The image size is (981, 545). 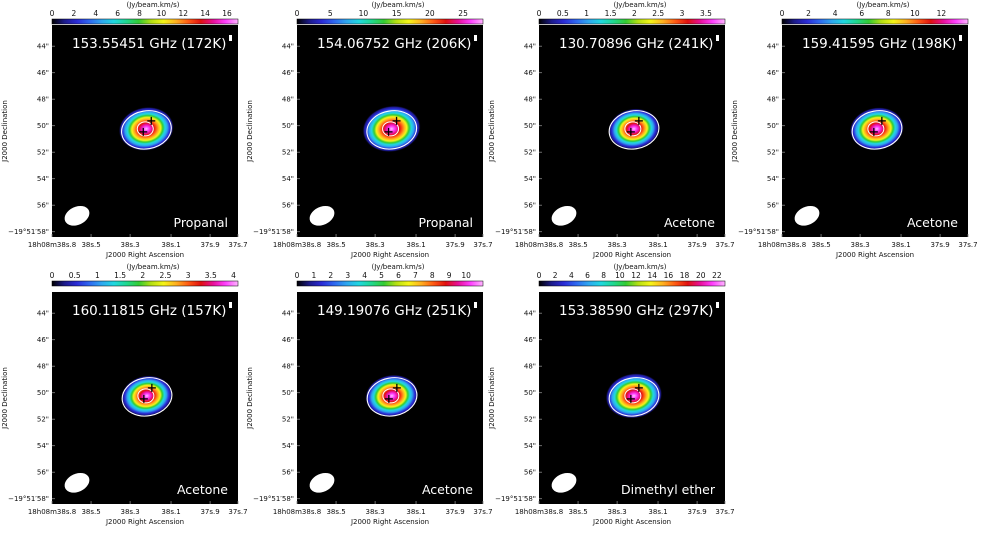 I want to click on frequency-label: 159.41595 GHz (198K), so click(x=879, y=44).